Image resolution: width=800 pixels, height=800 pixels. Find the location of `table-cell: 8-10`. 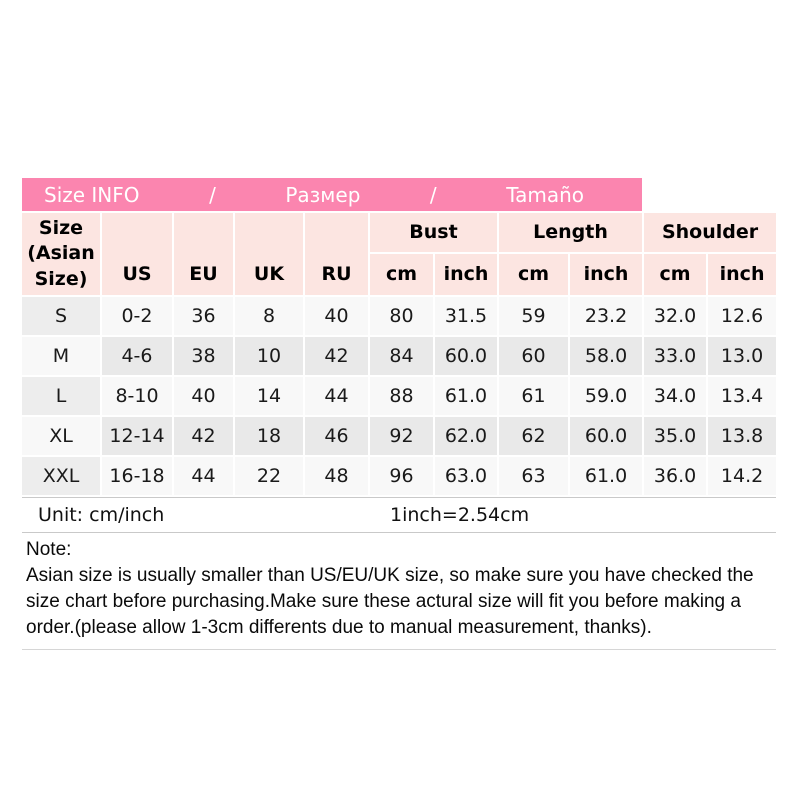

table-cell: 8-10 is located at coordinates (137, 396).